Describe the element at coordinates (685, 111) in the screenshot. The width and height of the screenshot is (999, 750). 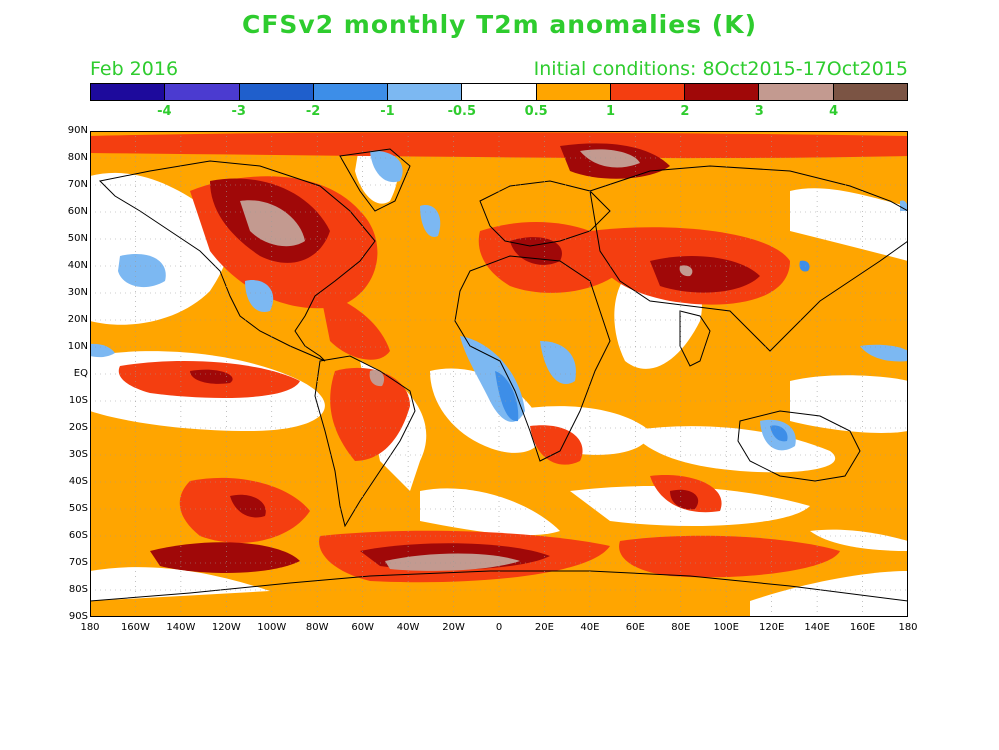
I see `colorbar-label: 2` at that location.